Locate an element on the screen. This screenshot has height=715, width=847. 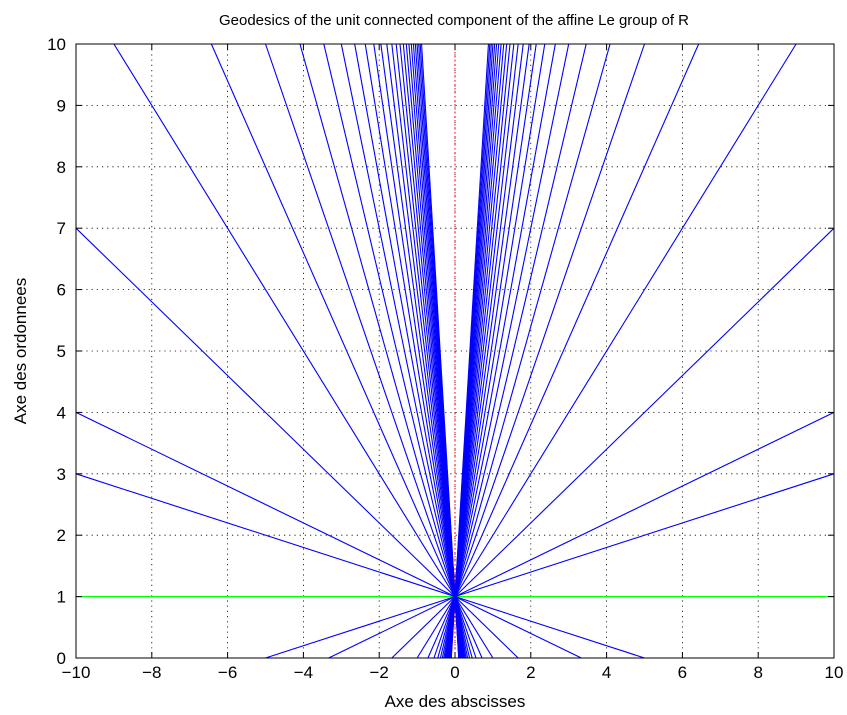
x-tick-label: 0 is located at coordinates (454, 672).